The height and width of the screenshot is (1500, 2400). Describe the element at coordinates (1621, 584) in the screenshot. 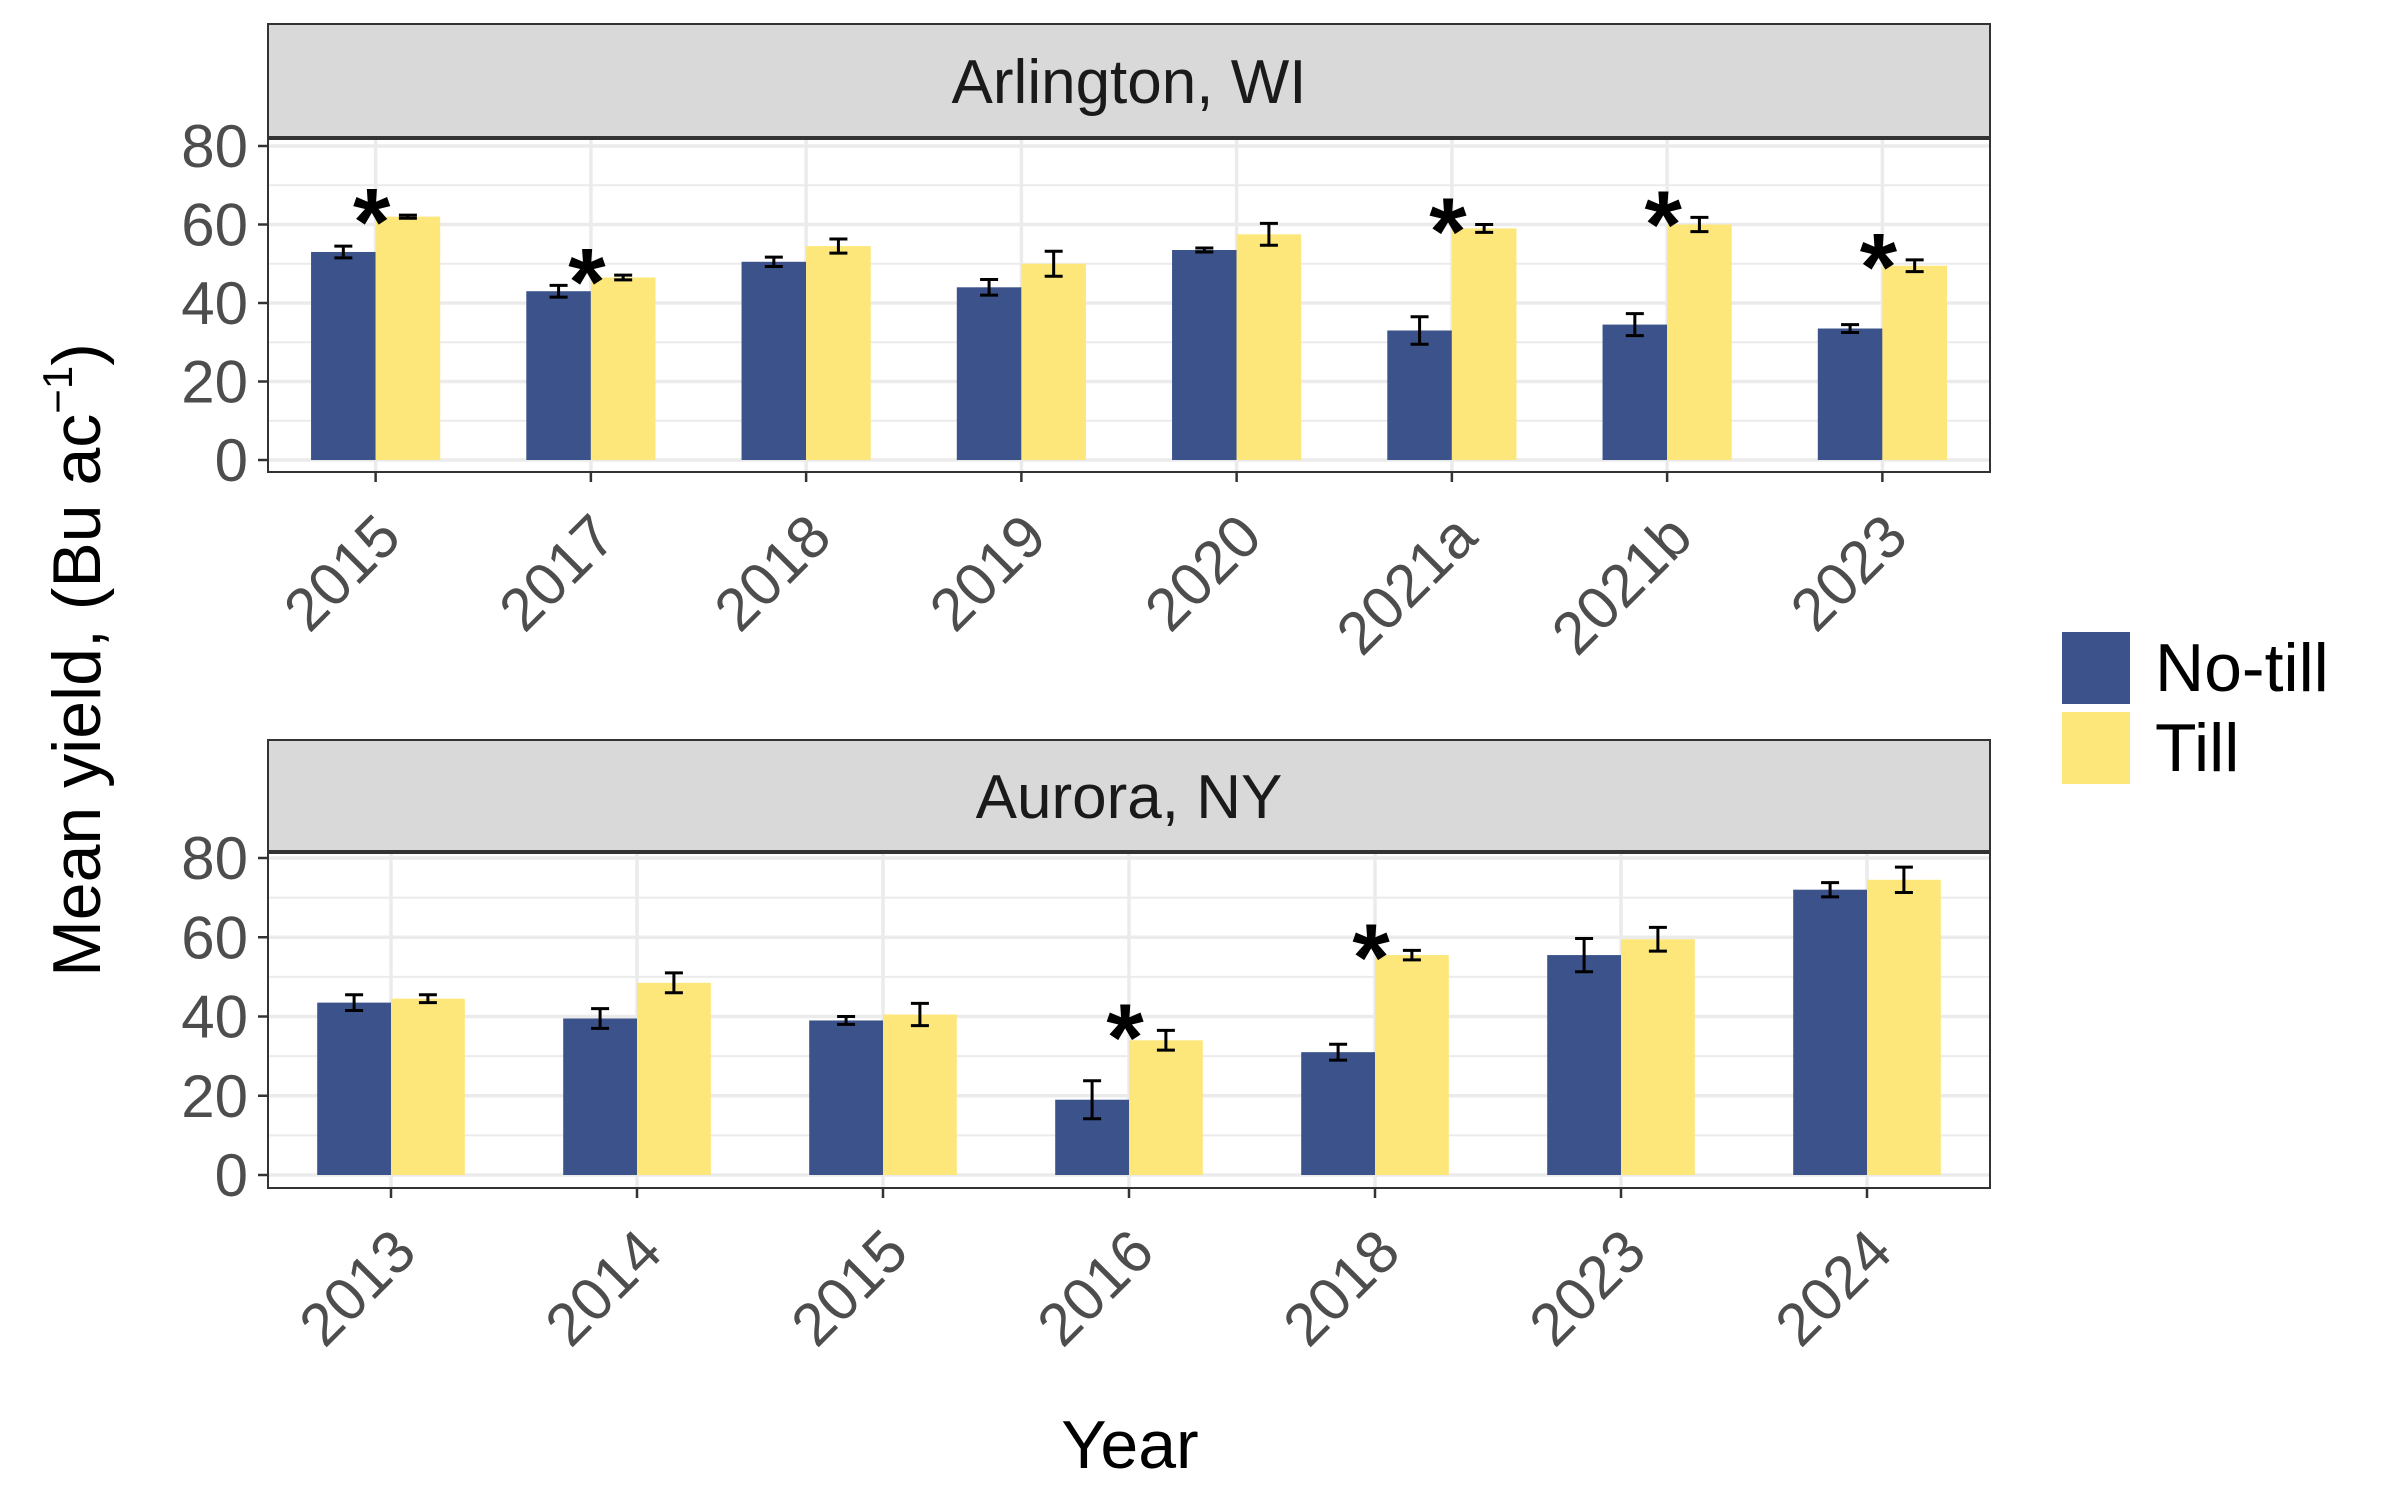

I see `x-tick-label: 2021b` at that location.